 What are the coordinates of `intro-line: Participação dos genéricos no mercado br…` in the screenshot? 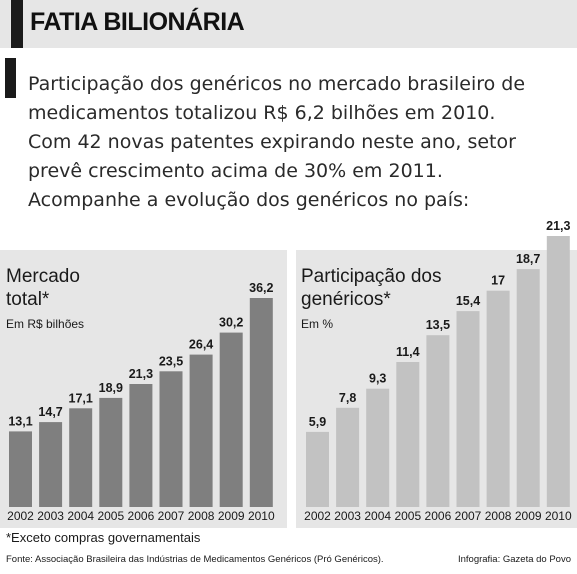 It's located at (277, 84).